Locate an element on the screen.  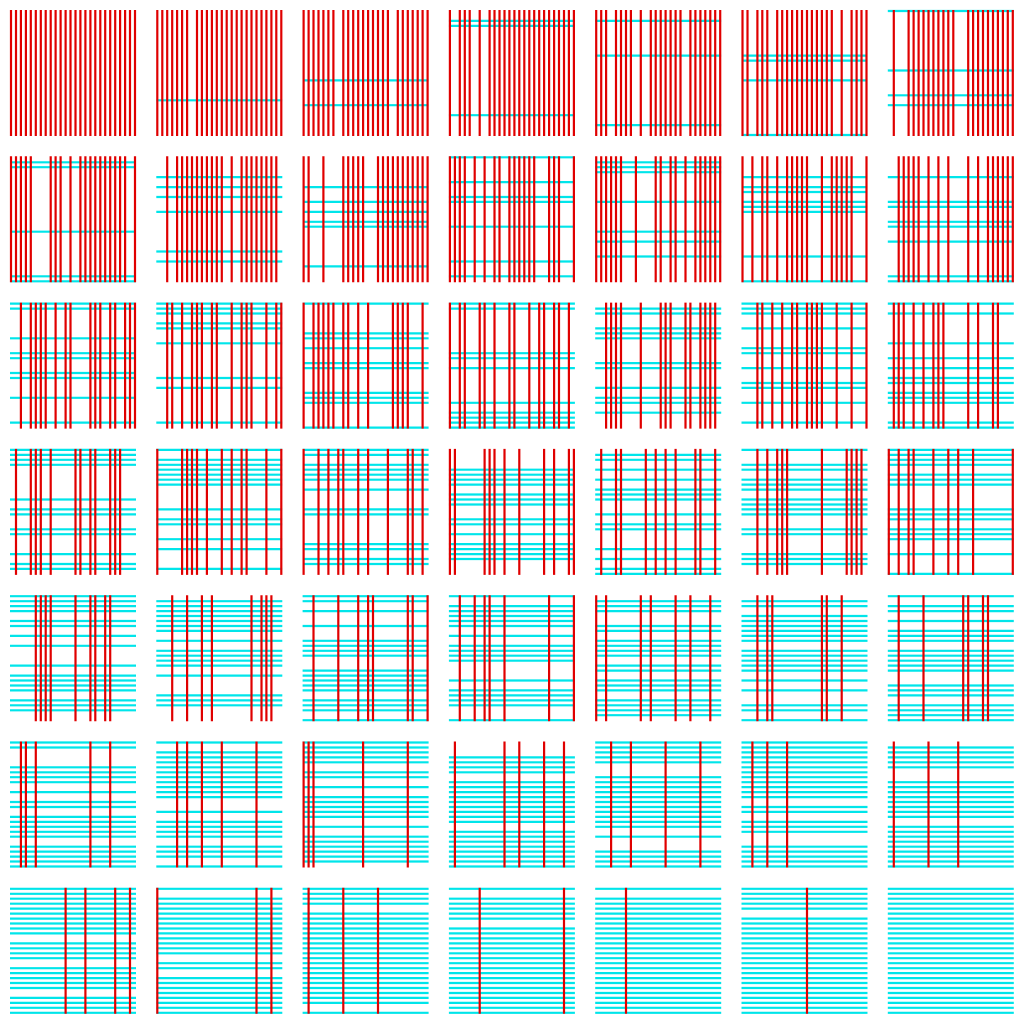
pattern-panel-r3-c3 is located at coordinates (365, 365).